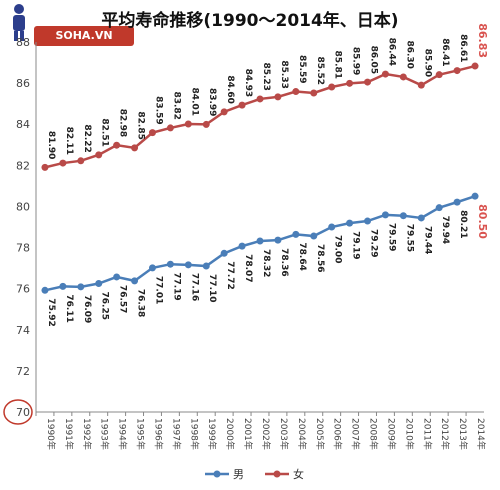  I want to click on data-label: 78.56, so click(320, 258).